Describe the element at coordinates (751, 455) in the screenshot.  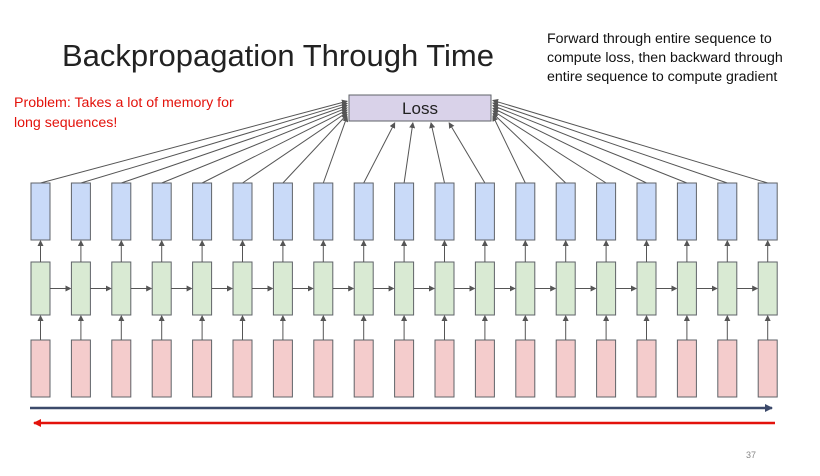
I see `page-number: 37` at that location.